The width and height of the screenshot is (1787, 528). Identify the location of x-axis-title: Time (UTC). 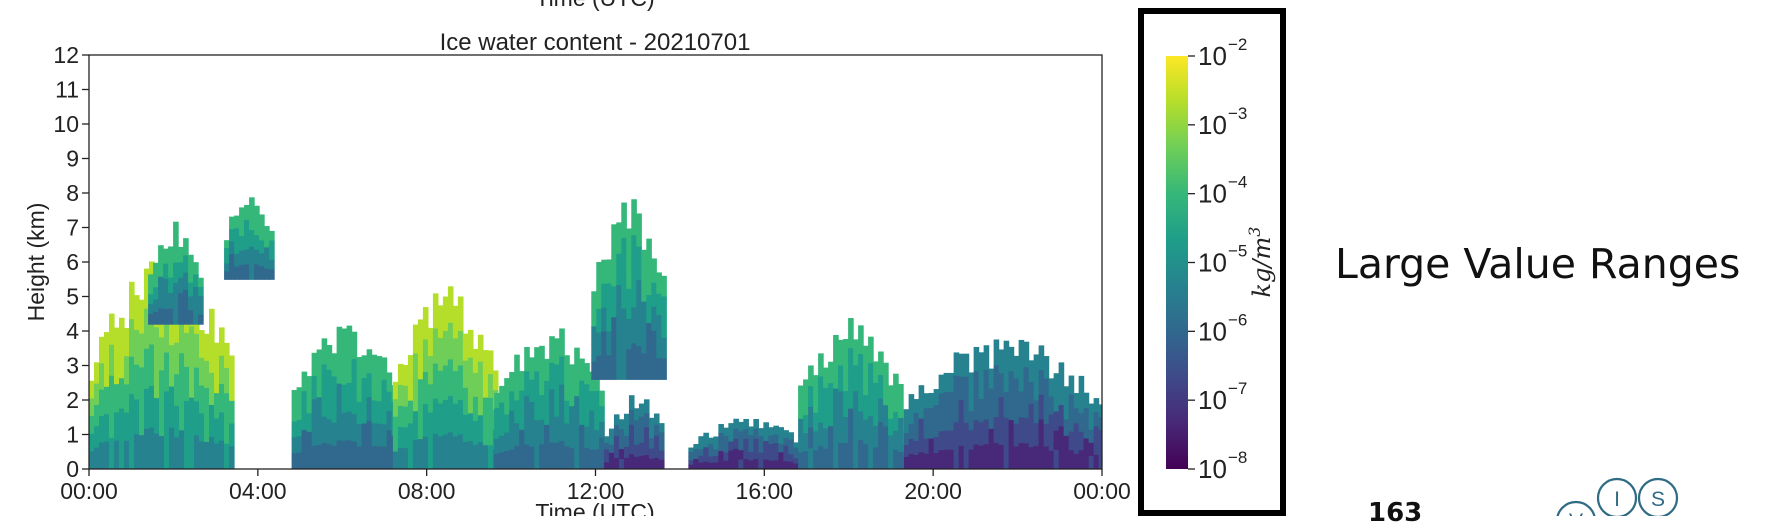
(594, 507).